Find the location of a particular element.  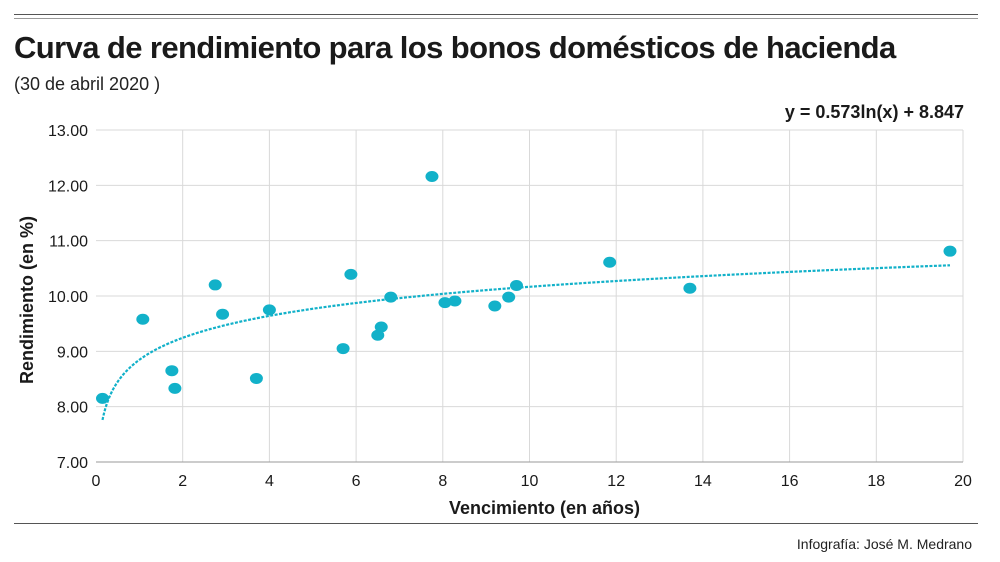

y-tick-label: 8.00 is located at coordinates (72, 408).